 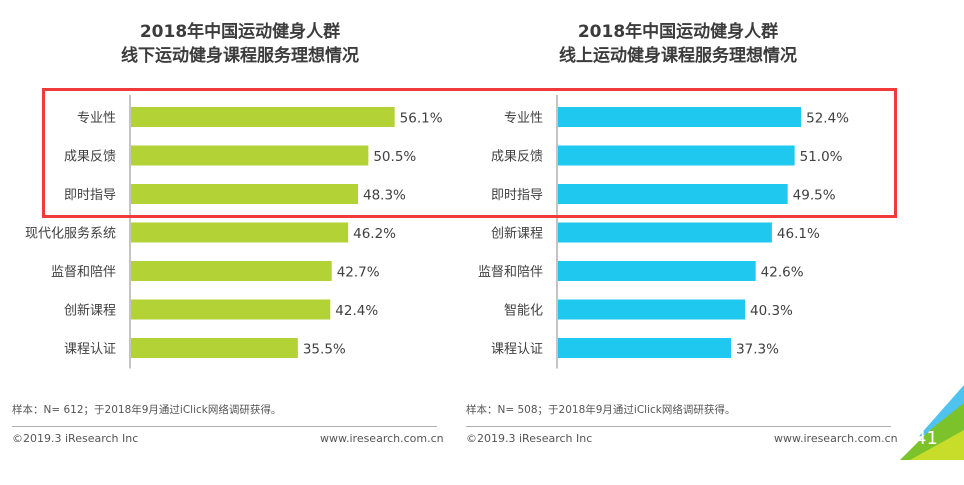 What do you see at coordinates (147, 410) in the screenshot?
I see `left-sample-note: 样本：N= 612；于2018年9月通过iClick网络调研获得。` at bounding box center [147, 410].